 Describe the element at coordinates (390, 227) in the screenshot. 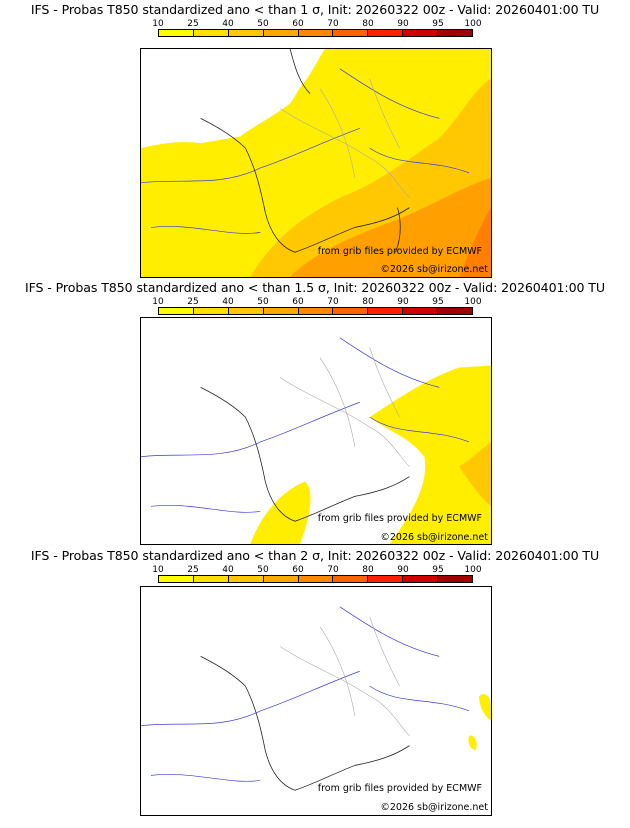

I see `prob-shading-high` at that location.